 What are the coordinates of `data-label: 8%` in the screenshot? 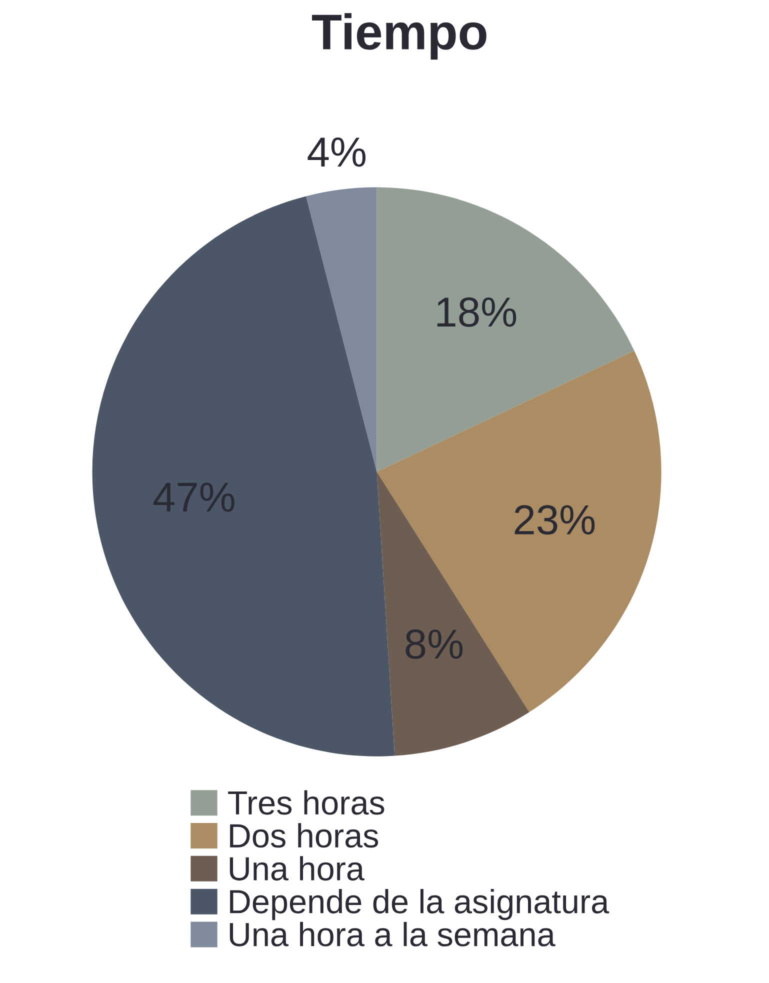 It's located at (434, 644).